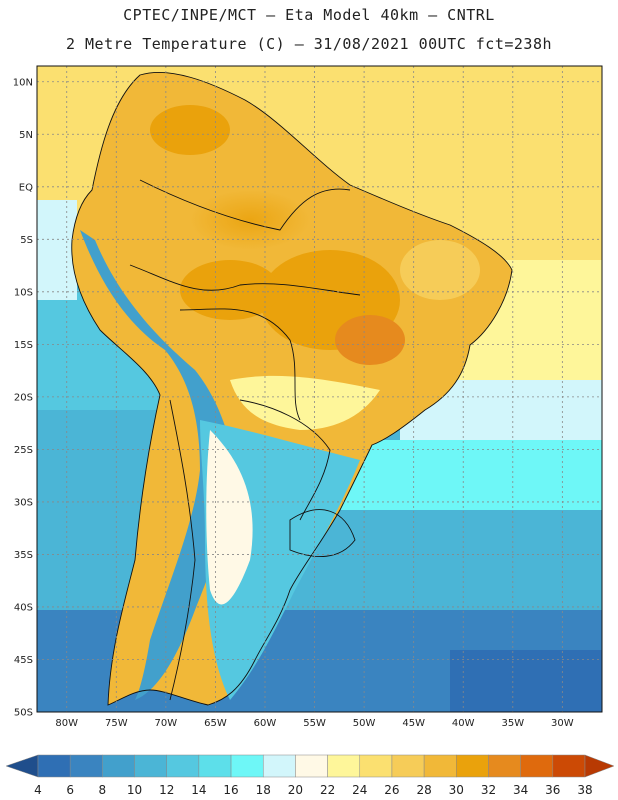 The width and height of the screenshot is (618, 800). I want to click on chaco-pale, so click(229, 517).